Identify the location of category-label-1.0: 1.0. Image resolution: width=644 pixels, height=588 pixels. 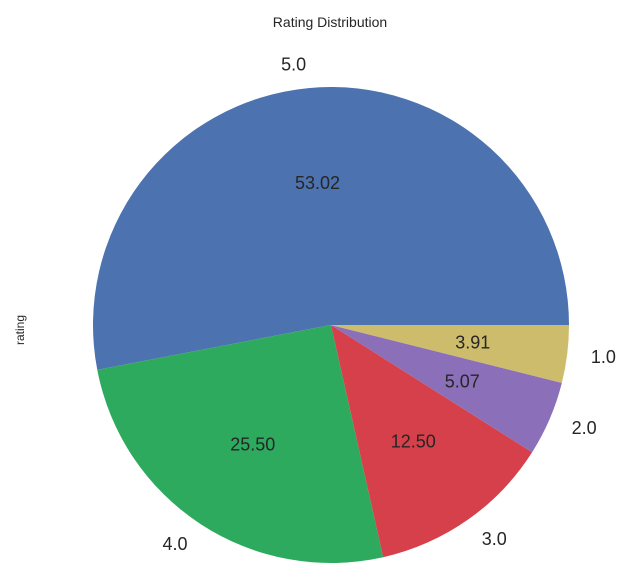
(603, 357).